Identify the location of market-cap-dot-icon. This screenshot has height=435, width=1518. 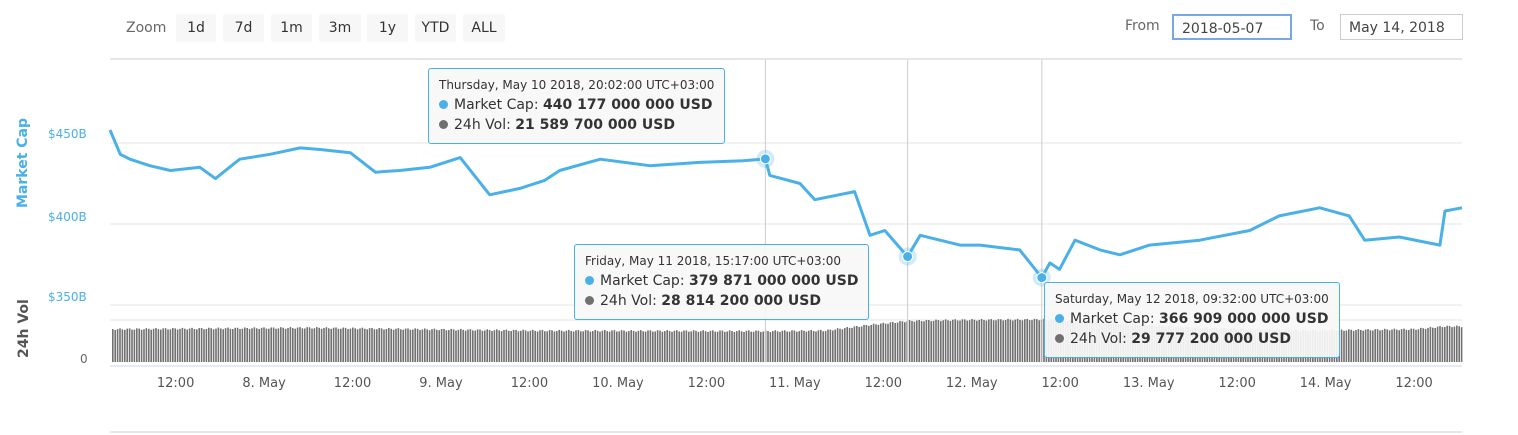
(589, 280).